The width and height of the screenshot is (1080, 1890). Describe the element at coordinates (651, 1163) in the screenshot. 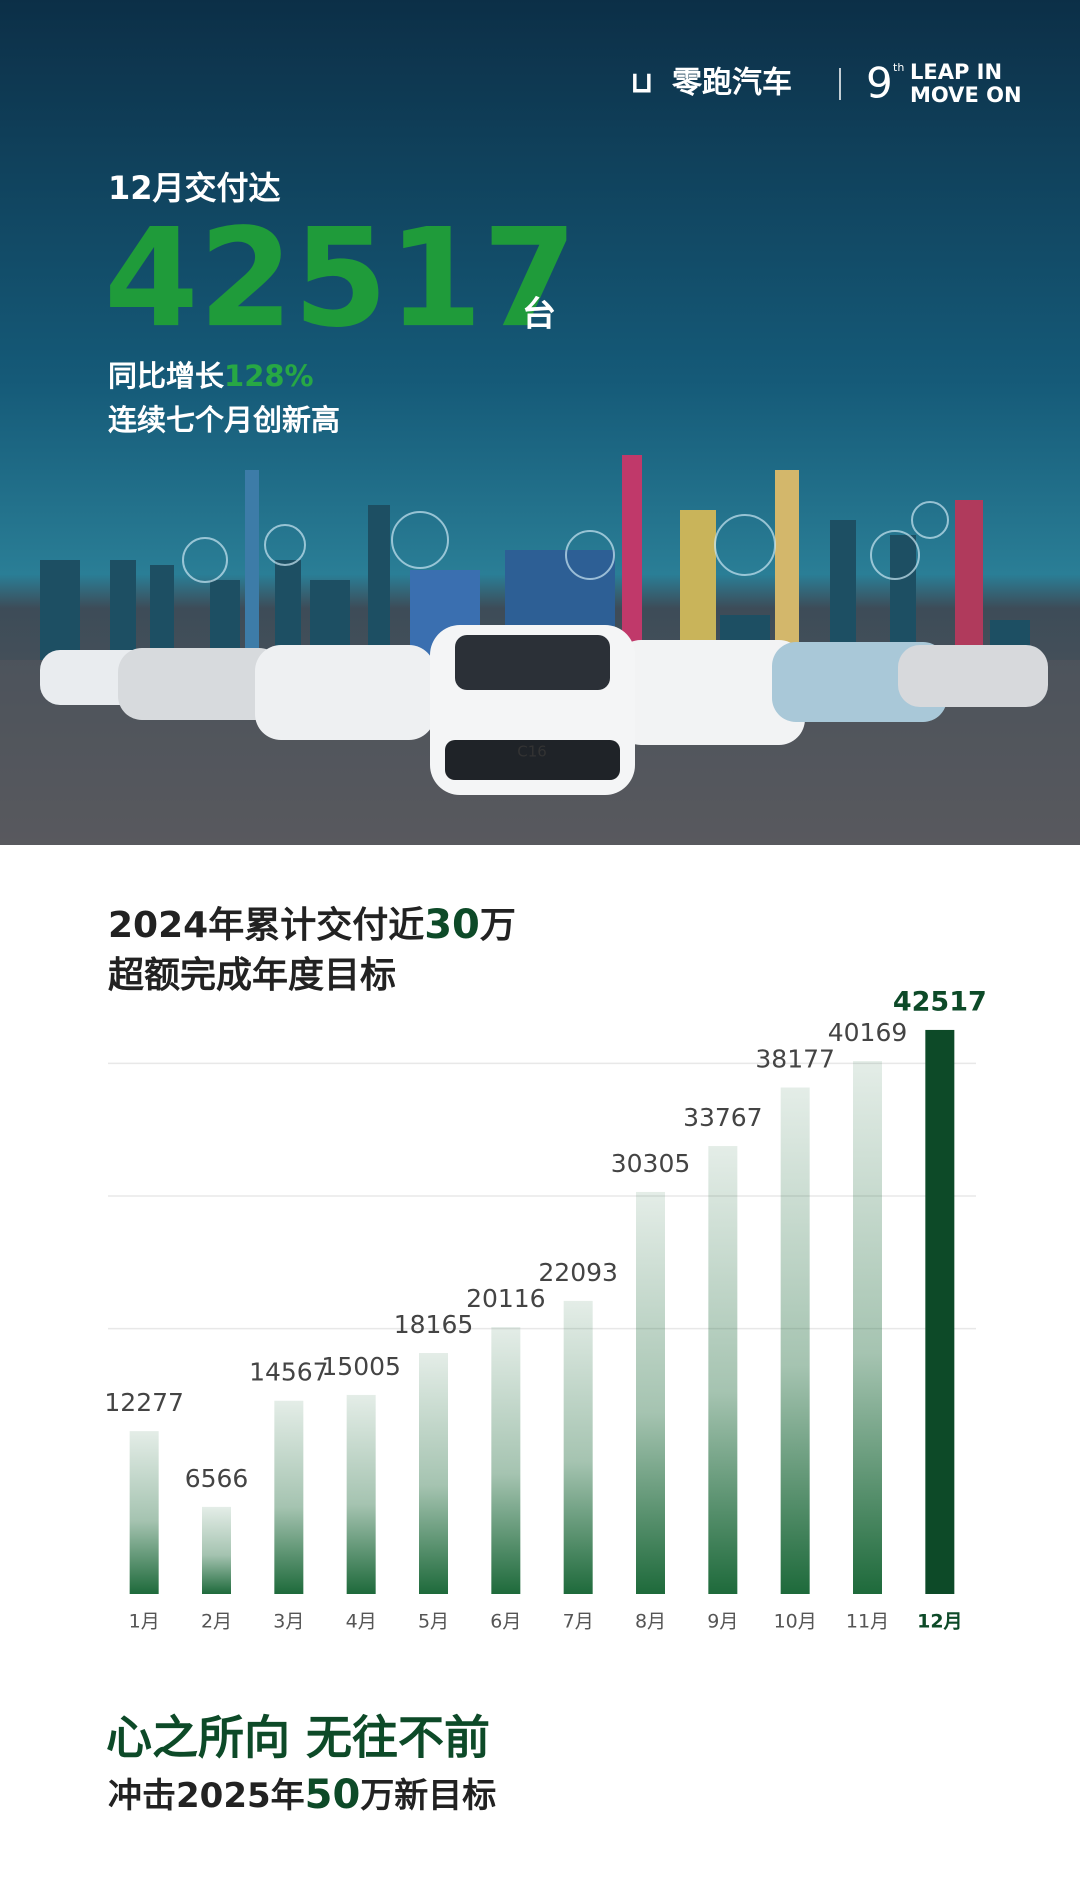

I see `value-label: 30305` at that location.